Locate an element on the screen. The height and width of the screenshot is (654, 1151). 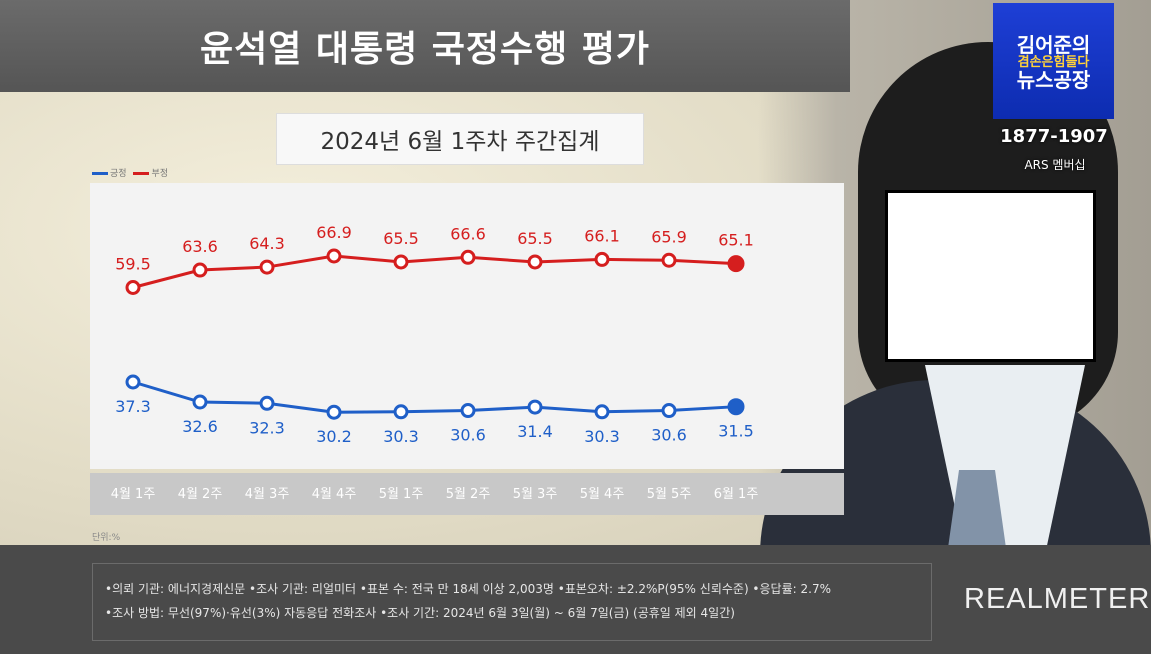
program-logo: 김어준의 겸손은힘들다 뉴스공장 is located at coordinates (1053, 61).